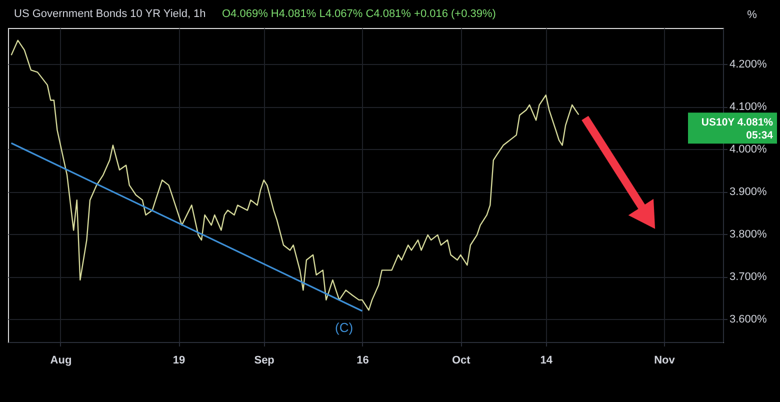  What do you see at coordinates (737, 122) in the screenshot?
I see `annotation: US10Y 4.081%` at bounding box center [737, 122].